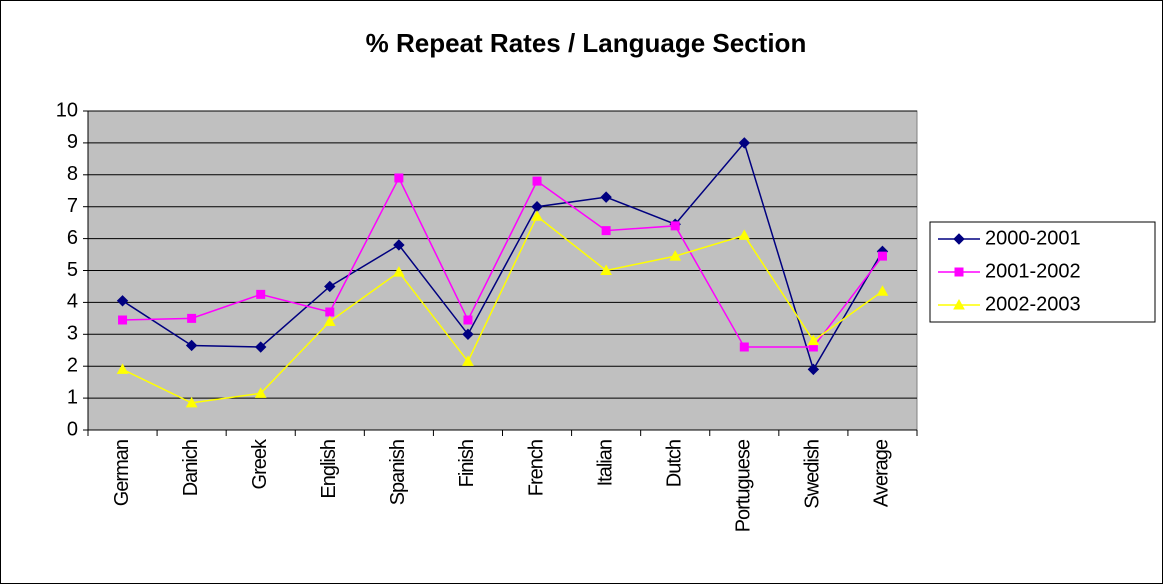 Image resolution: width=1163 pixels, height=584 pixels. What do you see at coordinates (72, 365) in the screenshot?
I see `y-tick-label: 2` at bounding box center [72, 365].